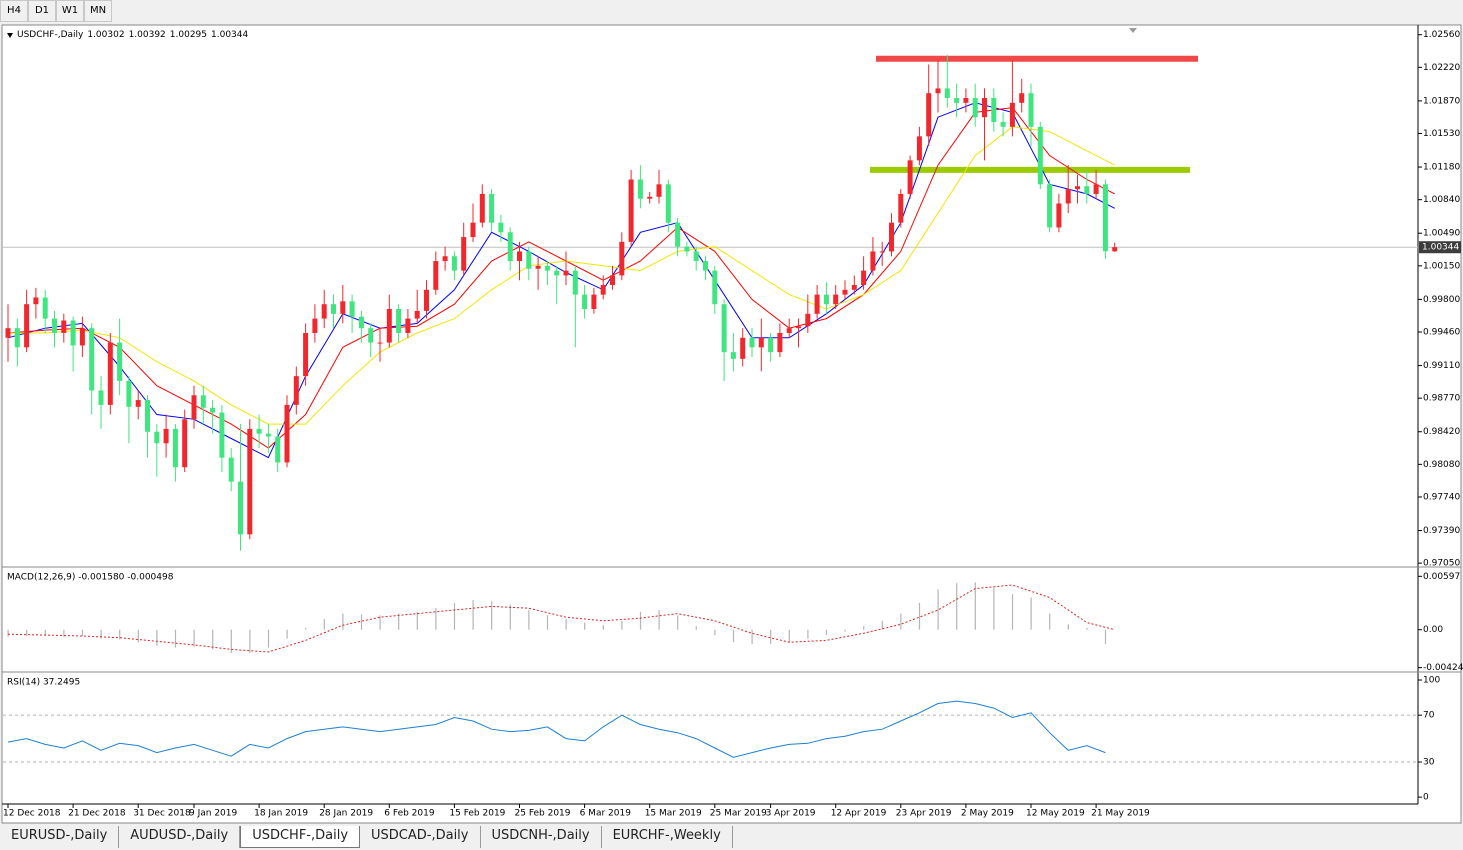  What do you see at coordinates (42, 11) in the screenshot?
I see `timeframe-button: D1` at bounding box center [42, 11].